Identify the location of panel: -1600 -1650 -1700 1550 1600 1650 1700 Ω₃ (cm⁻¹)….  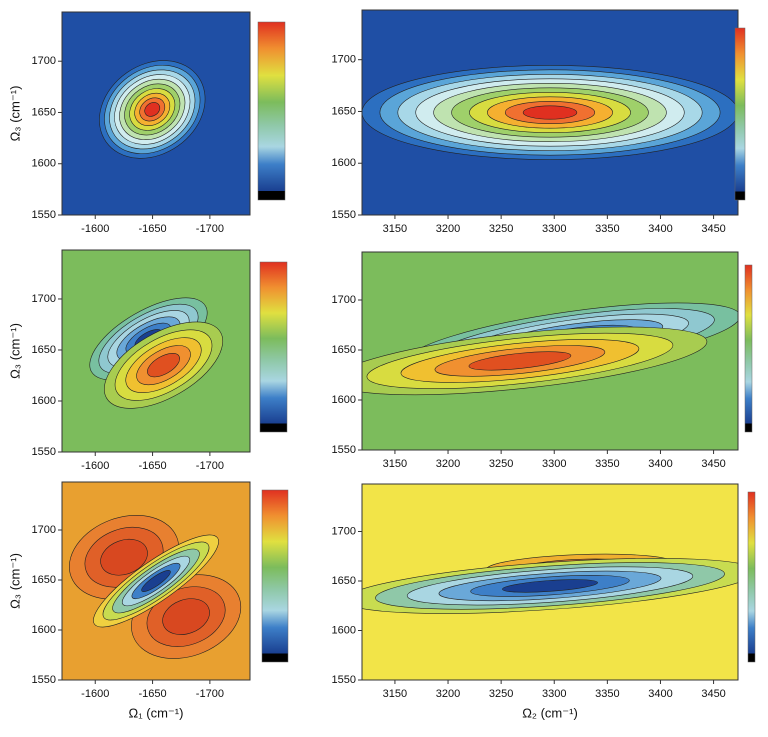
(148, 600).